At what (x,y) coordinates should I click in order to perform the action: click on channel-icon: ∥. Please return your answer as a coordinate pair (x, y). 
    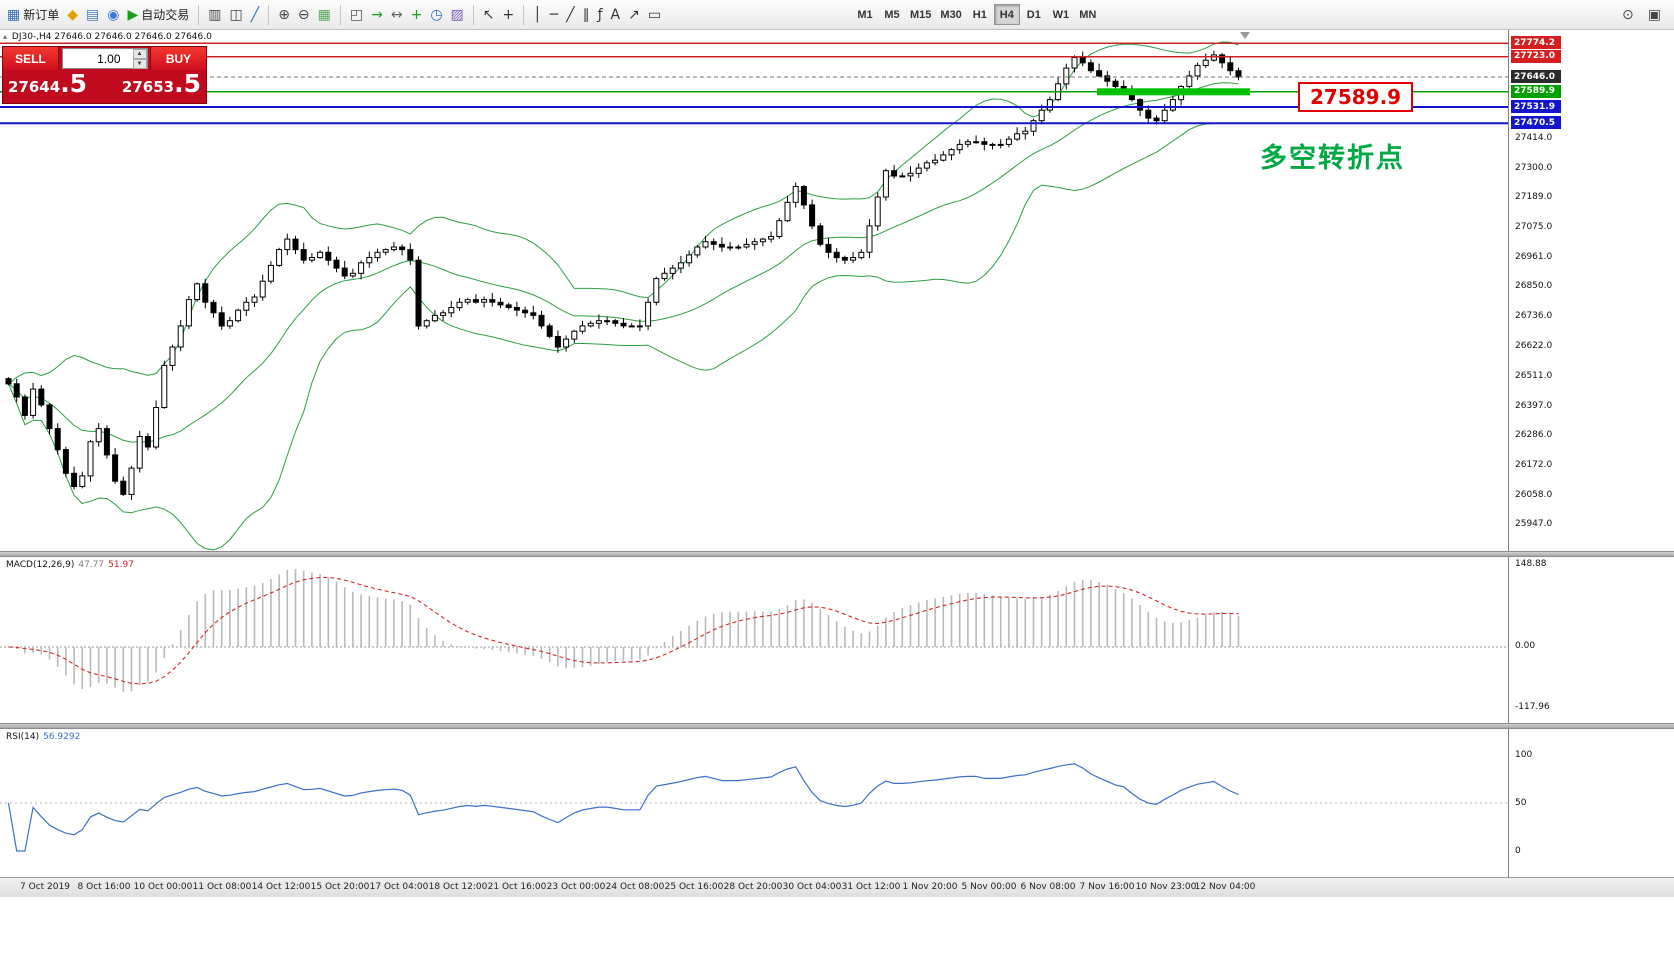
    Looking at the image, I should click on (586, 15).